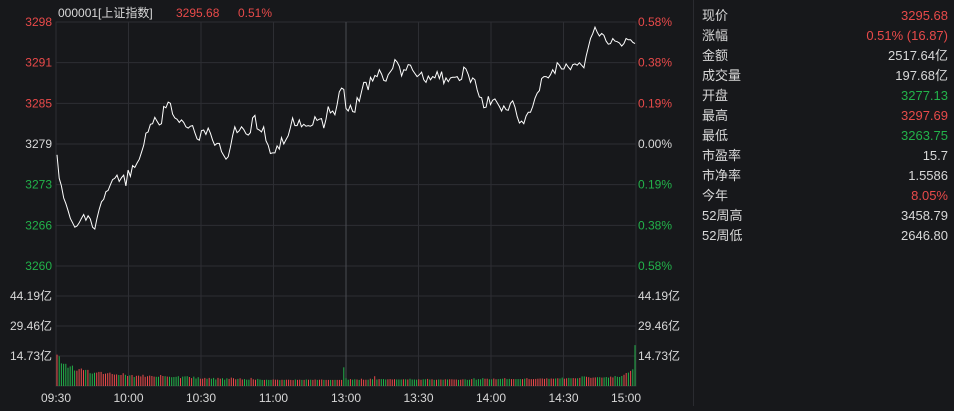  What do you see at coordinates (918, 55) in the screenshot?
I see `stat-value: 2517.64亿` at bounding box center [918, 55].